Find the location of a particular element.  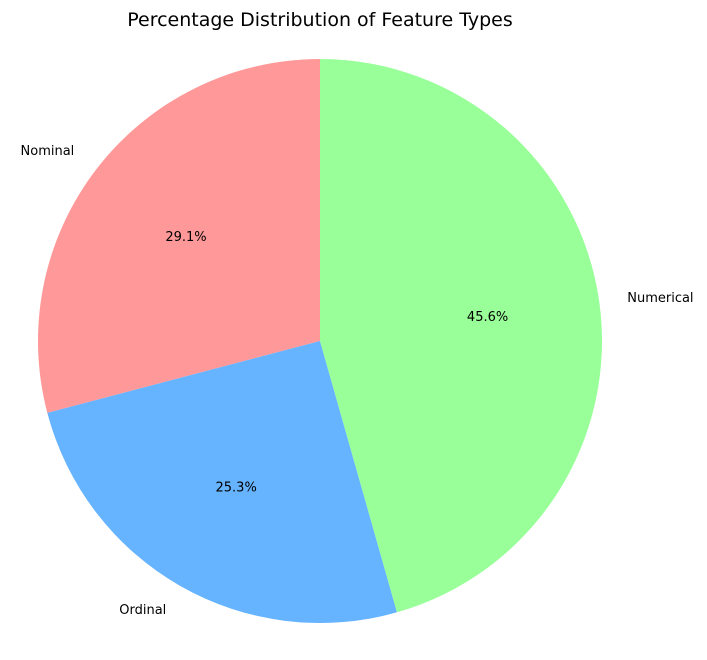

percent-label-nominal: 29.1% is located at coordinates (185, 237).